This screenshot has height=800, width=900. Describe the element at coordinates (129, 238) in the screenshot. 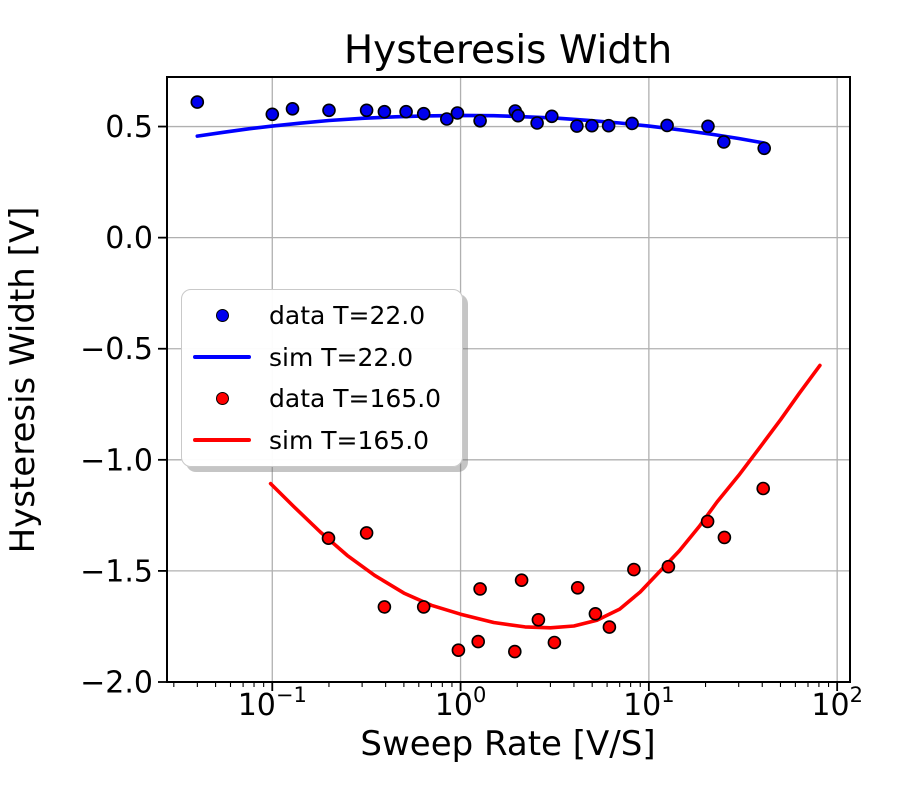

I see `y-tick-label: 0.0` at that location.